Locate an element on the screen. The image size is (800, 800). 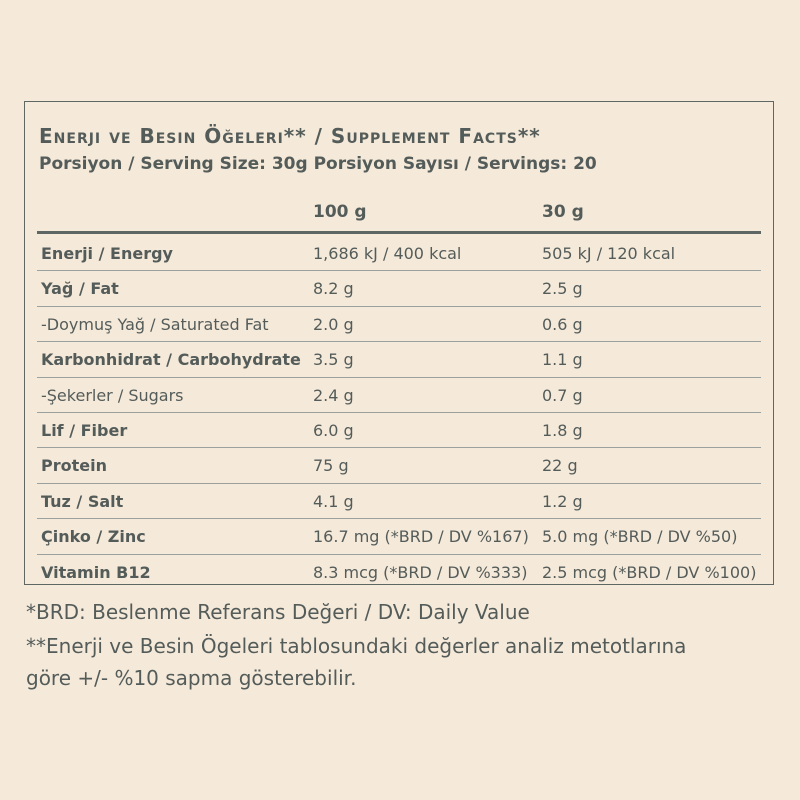
nutrient-name: Çinko / Zinc is located at coordinates (93, 537).